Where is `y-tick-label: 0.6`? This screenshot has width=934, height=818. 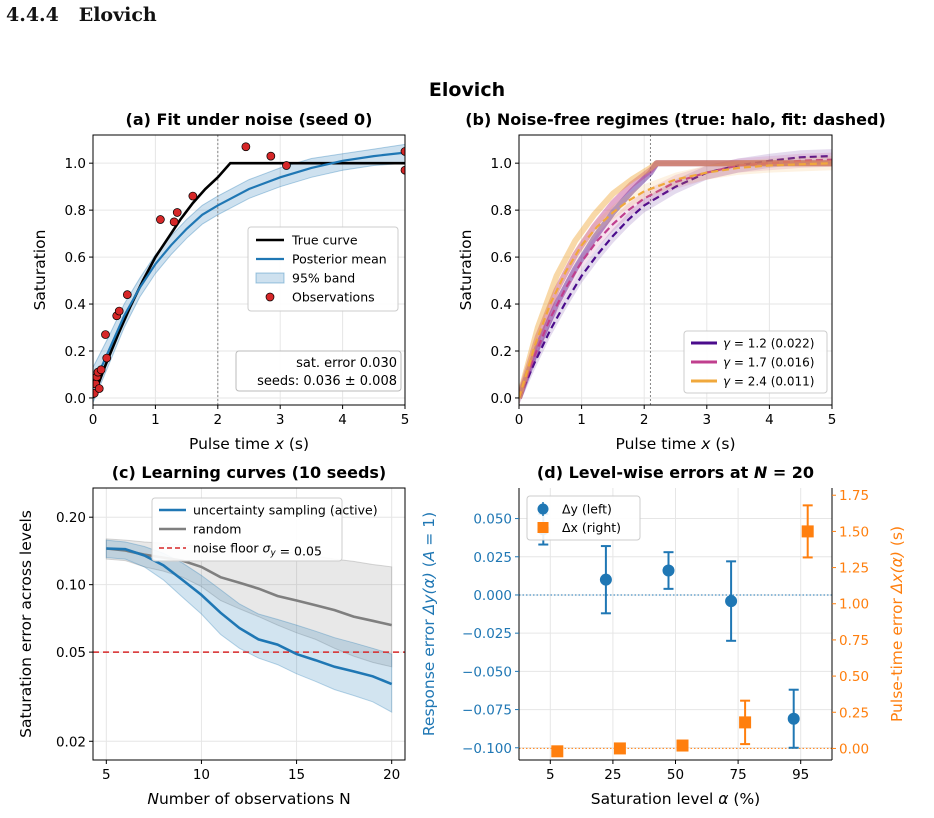 y-tick-label: 0.6 is located at coordinates (501, 258).